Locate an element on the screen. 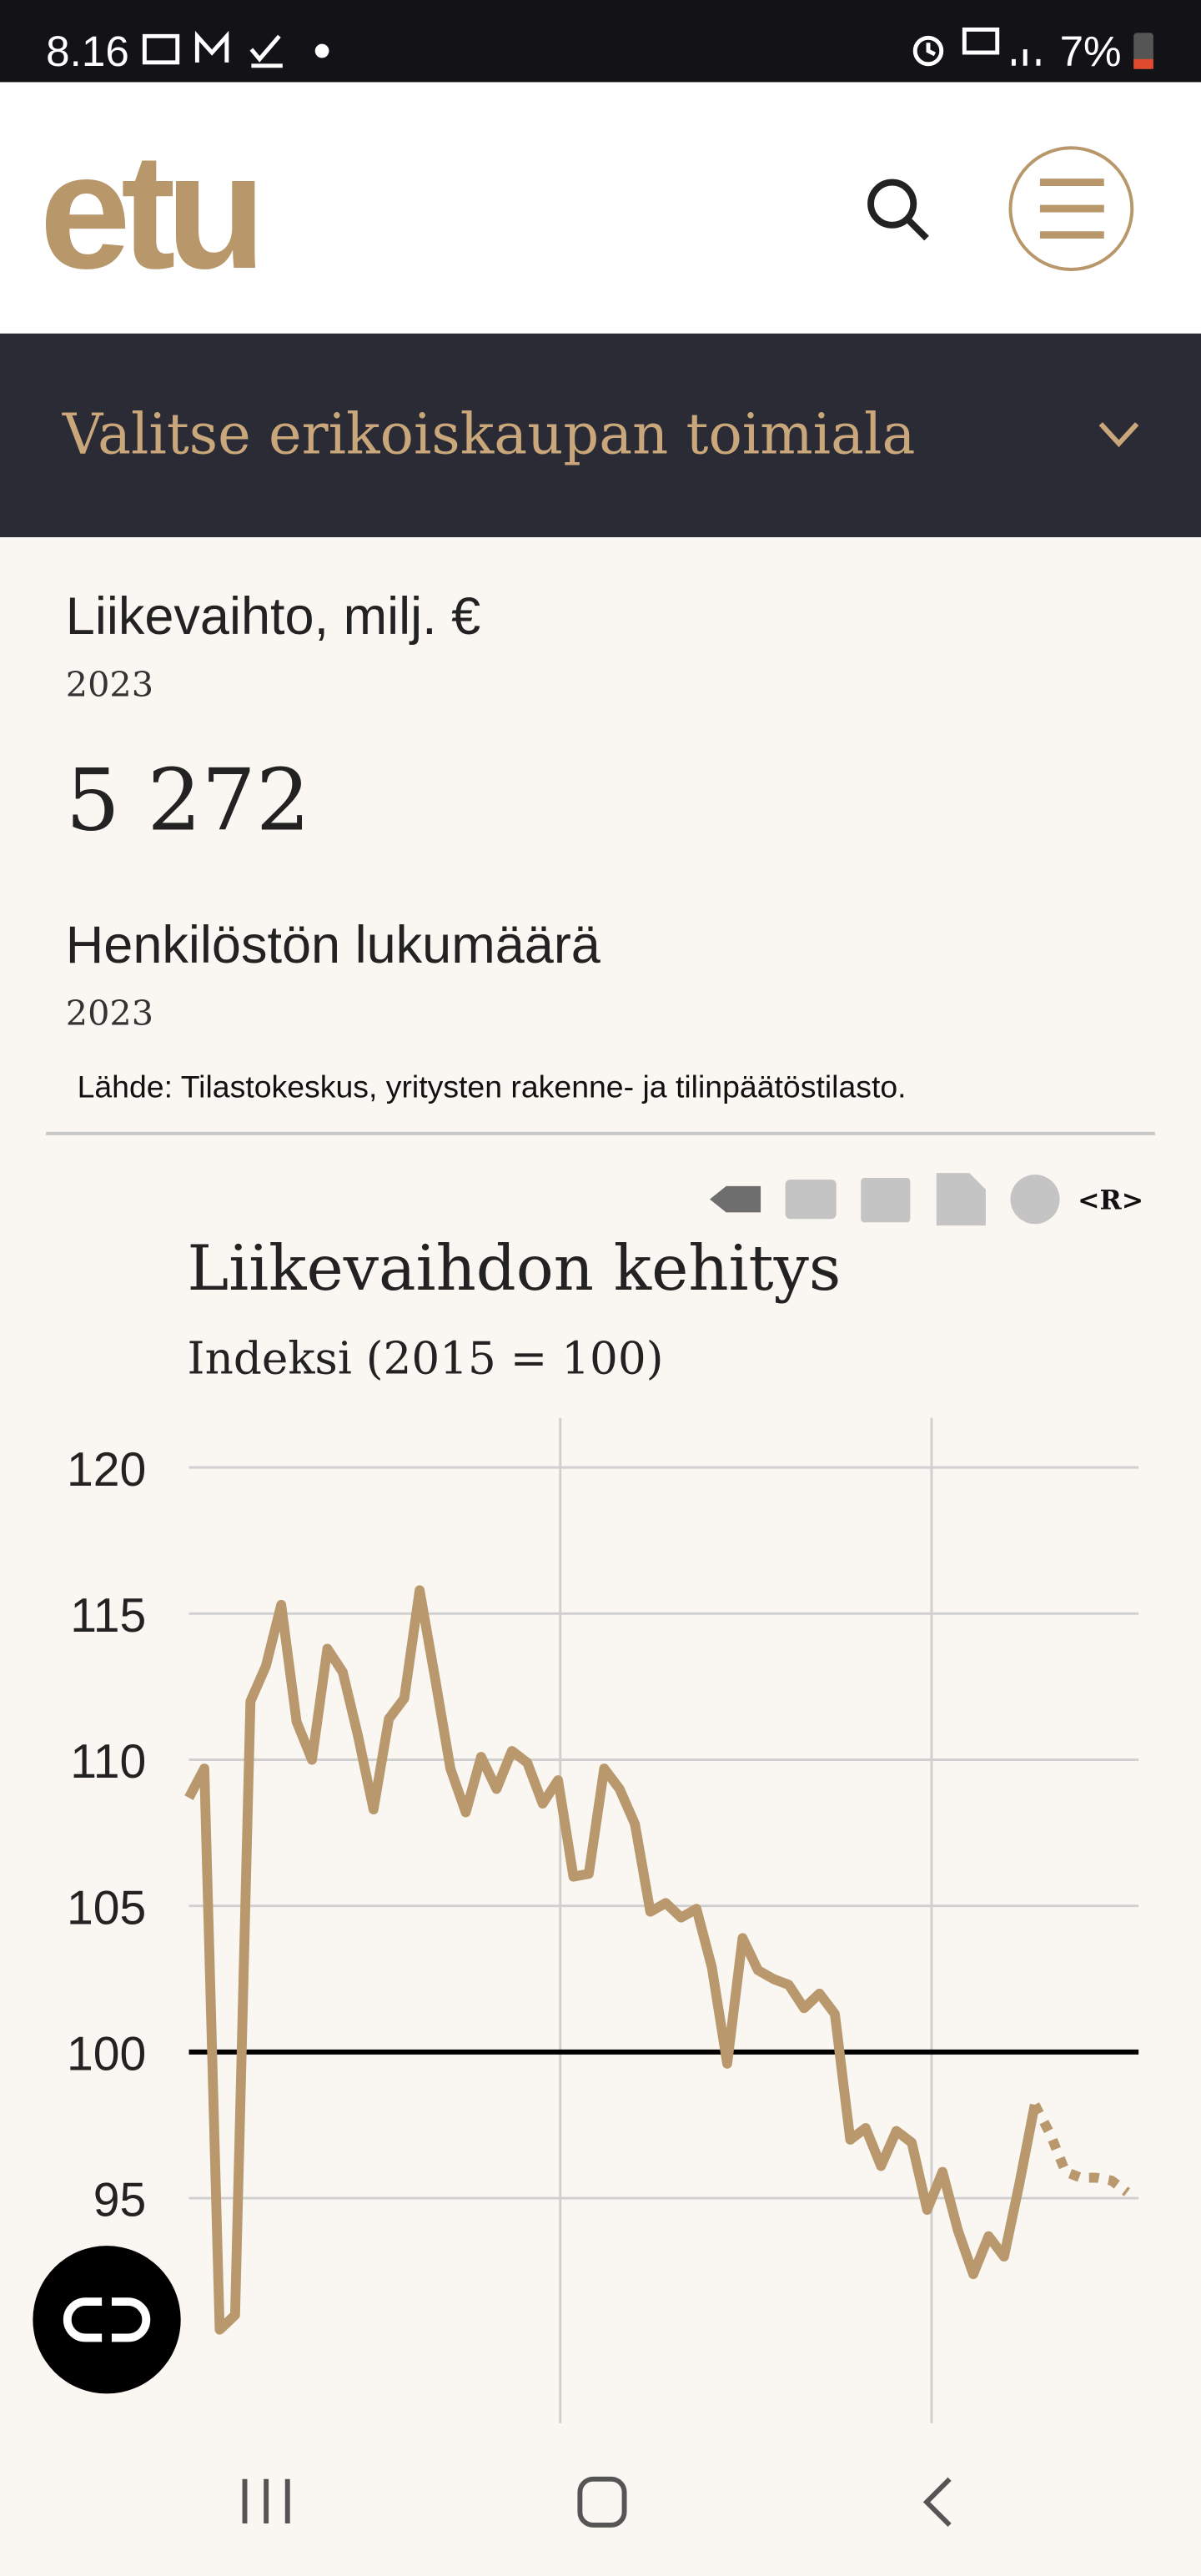 The image size is (1201, 2576). nav-recent is located at coordinates (266, 2500).